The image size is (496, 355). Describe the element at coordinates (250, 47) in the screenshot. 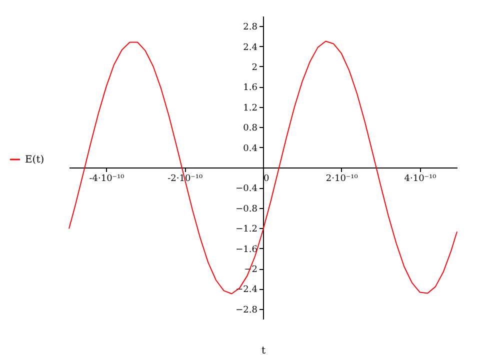

I see `y-tick-label: 2.4` at that location.